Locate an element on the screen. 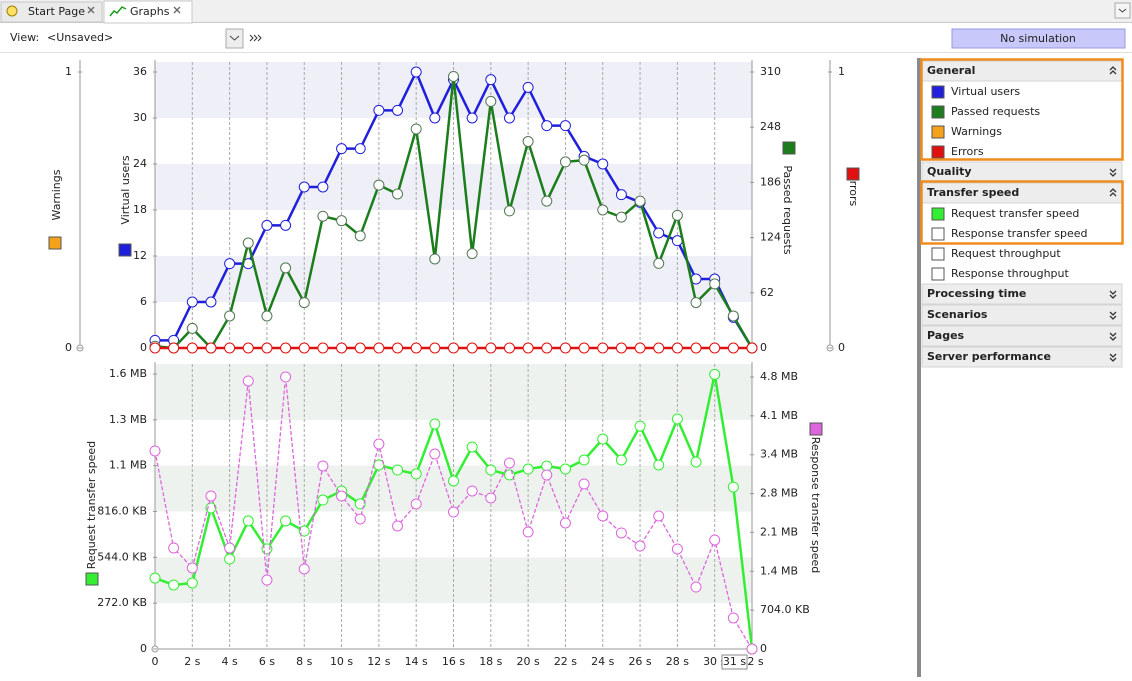 This screenshot has height=681, width=1132. y-tick-label: 1 is located at coordinates (68, 71).